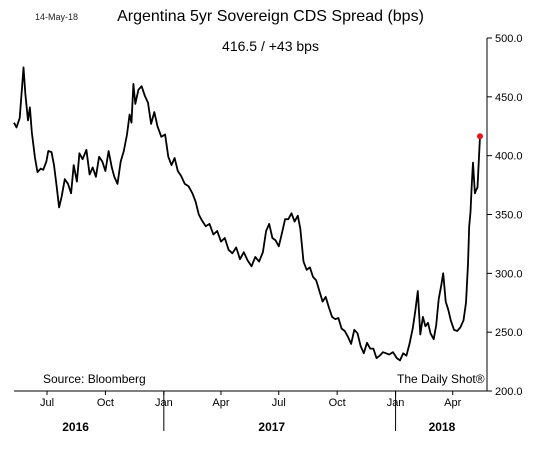  What do you see at coordinates (57, 17) in the screenshot?
I see `report-date: 14-May-18` at bounding box center [57, 17].